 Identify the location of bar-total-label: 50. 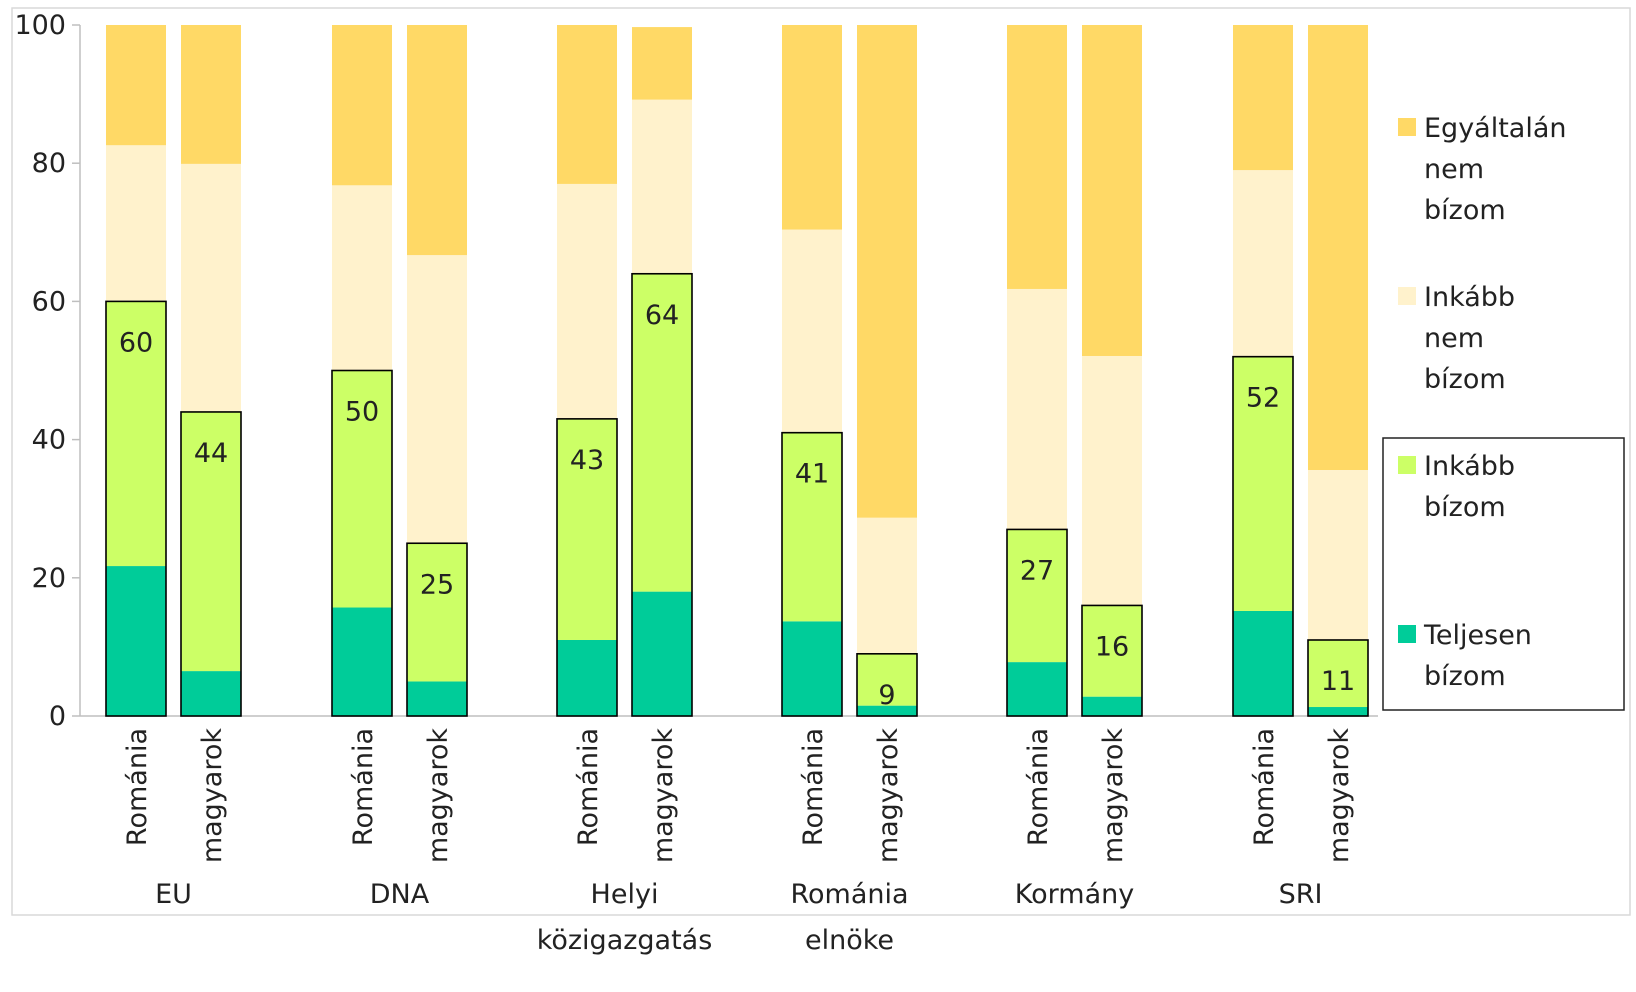
(362, 412).